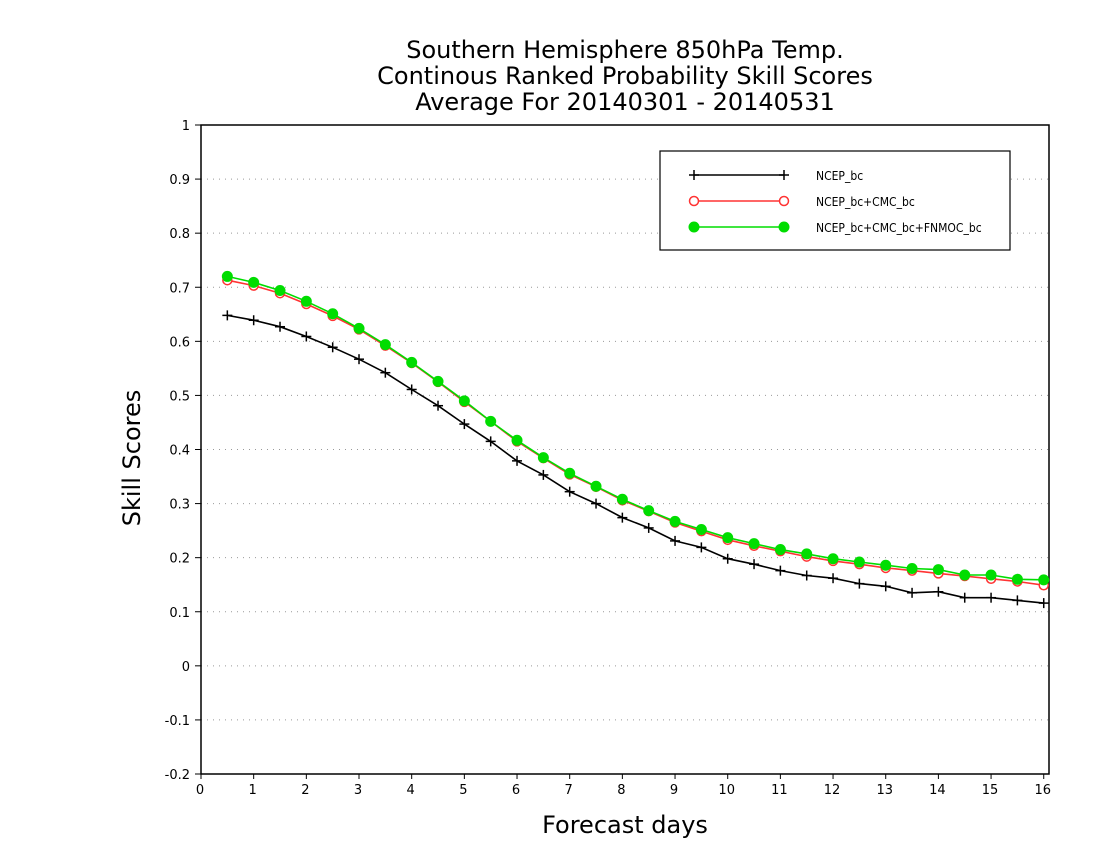  Describe the element at coordinates (179, 234) in the screenshot. I see `y-tick-label: 0.8` at that location.